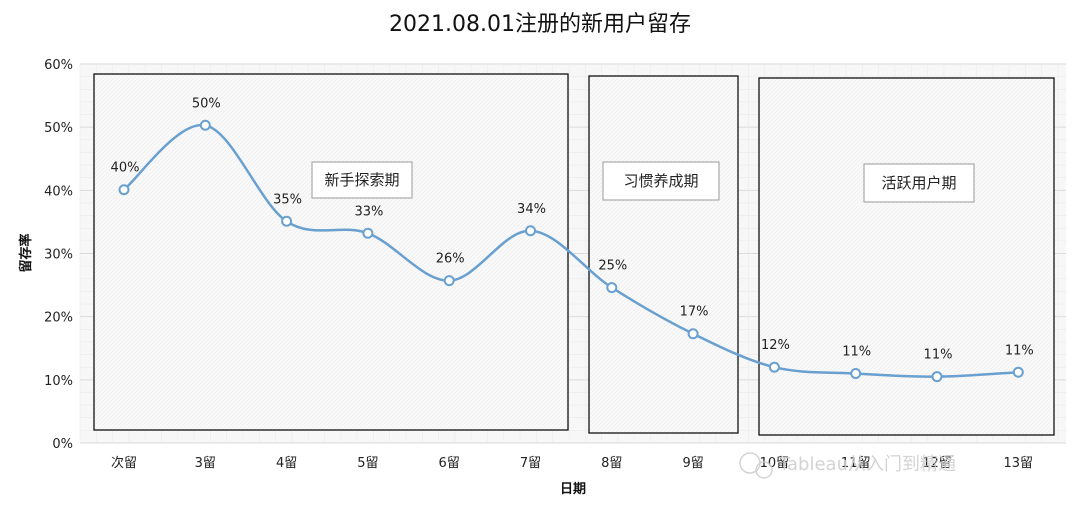  I want to click on phase-label: 习惯养成期, so click(660, 181).